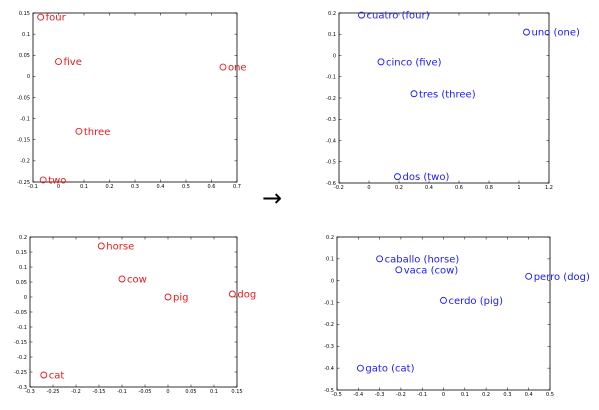 The width and height of the screenshot is (599, 410). Describe the element at coordinates (180, 298) in the screenshot. I see `point-label: pig` at that location.